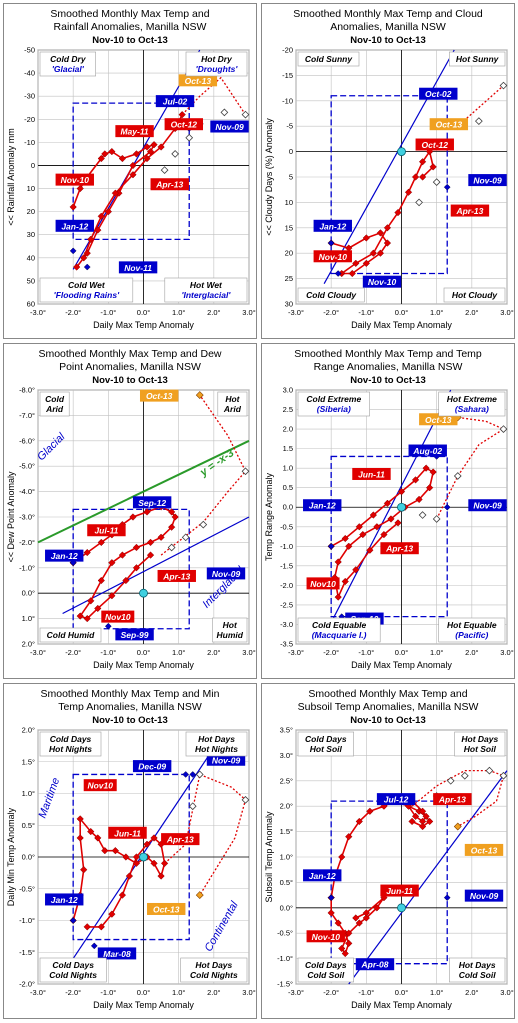 This screenshot has height=1023, width=518. What do you see at coordinates (322, 506) in the screenshot?
I see `callout-label: Jan-12` at bounding box center [322, 506].